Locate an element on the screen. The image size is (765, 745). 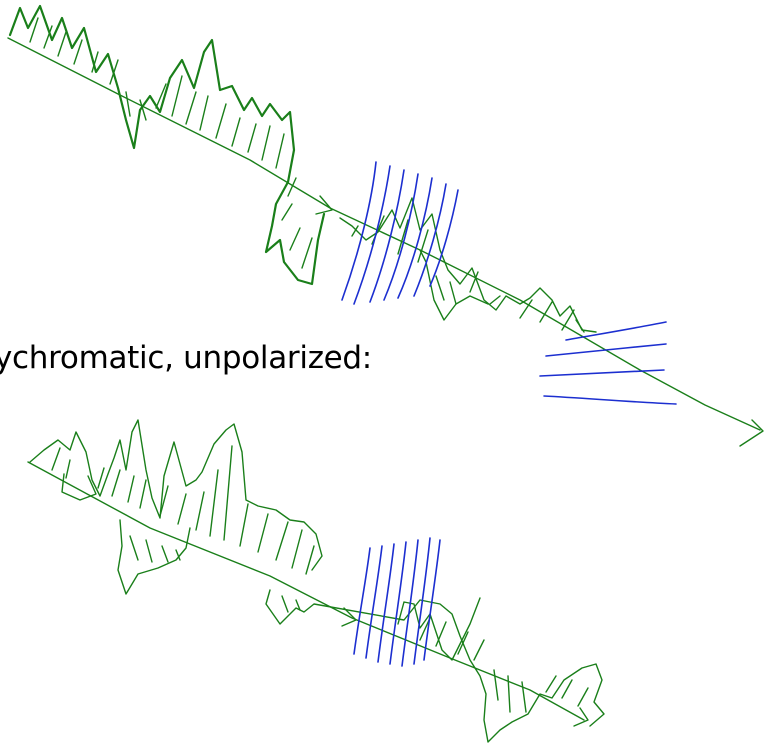
upper-wave-right-segment is located at coordinates (468, 265).